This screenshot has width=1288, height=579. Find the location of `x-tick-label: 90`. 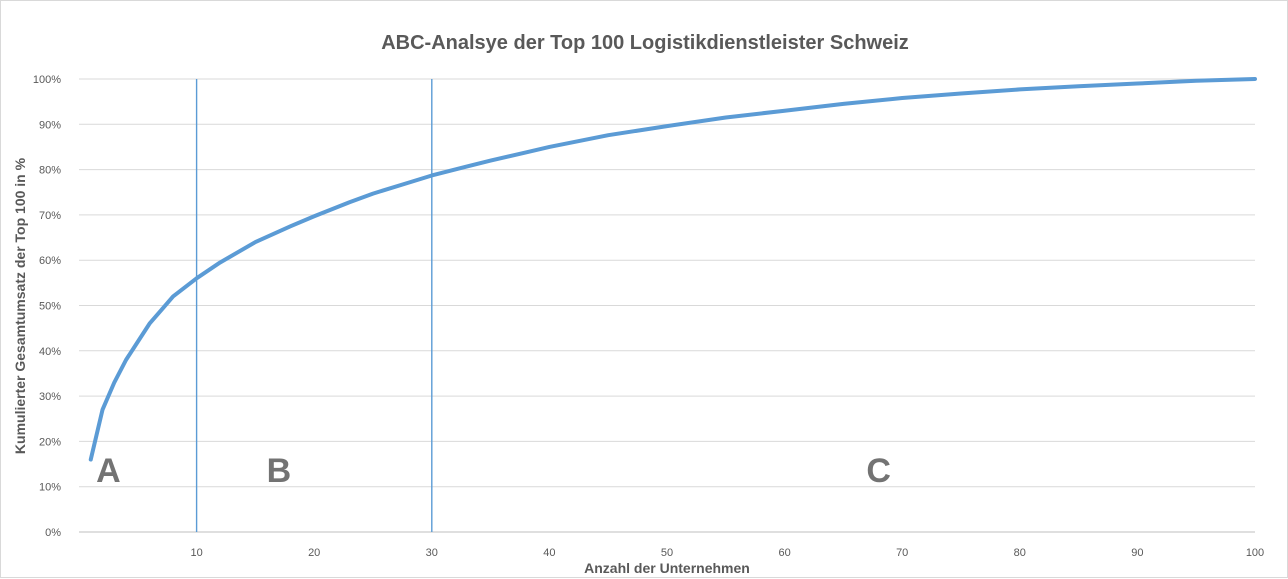

x-tick-label: 90 is located at coordinates (1137, 553).